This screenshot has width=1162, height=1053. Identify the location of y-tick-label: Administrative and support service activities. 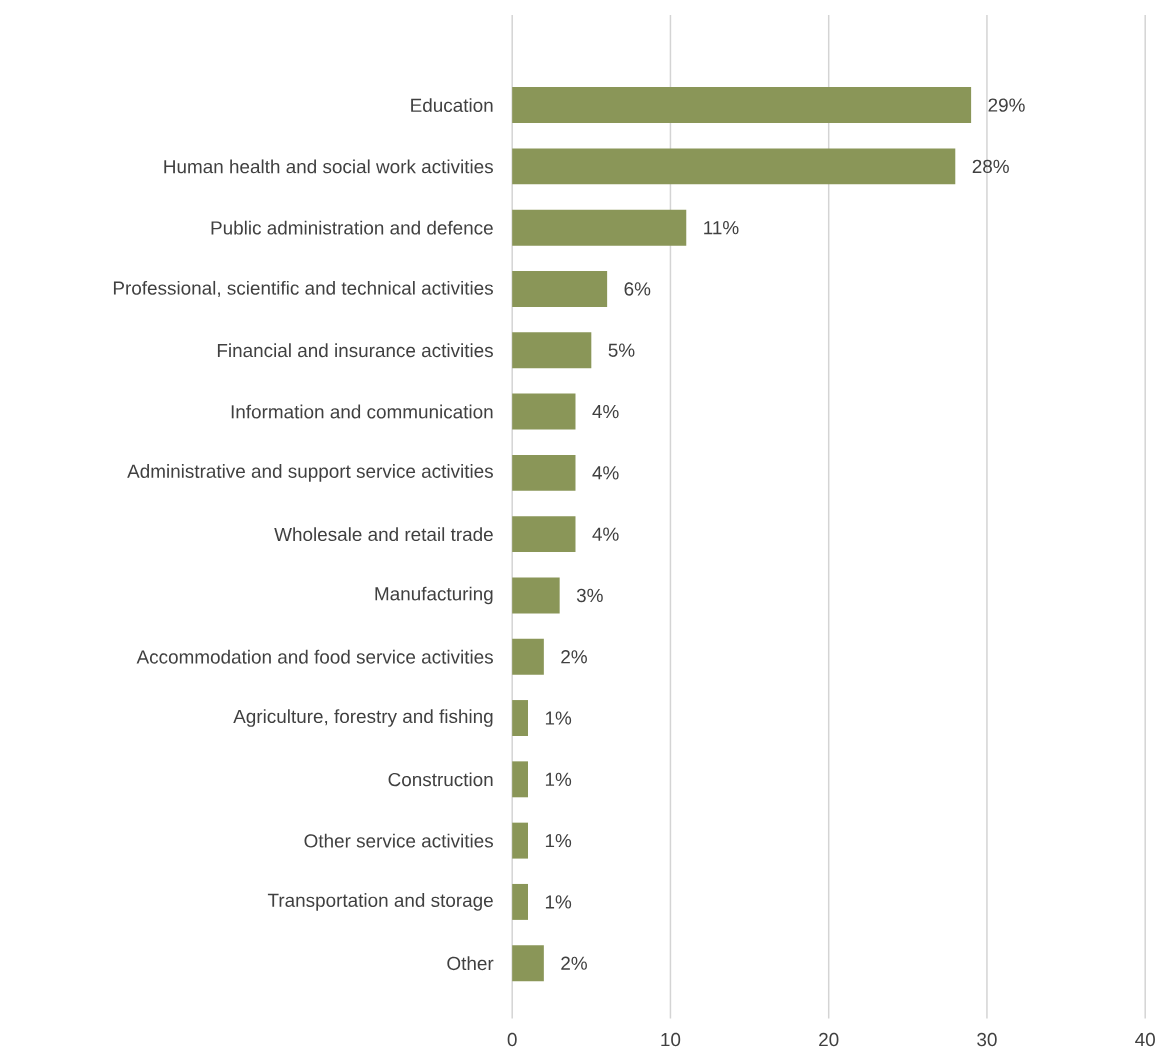
(310, 473).